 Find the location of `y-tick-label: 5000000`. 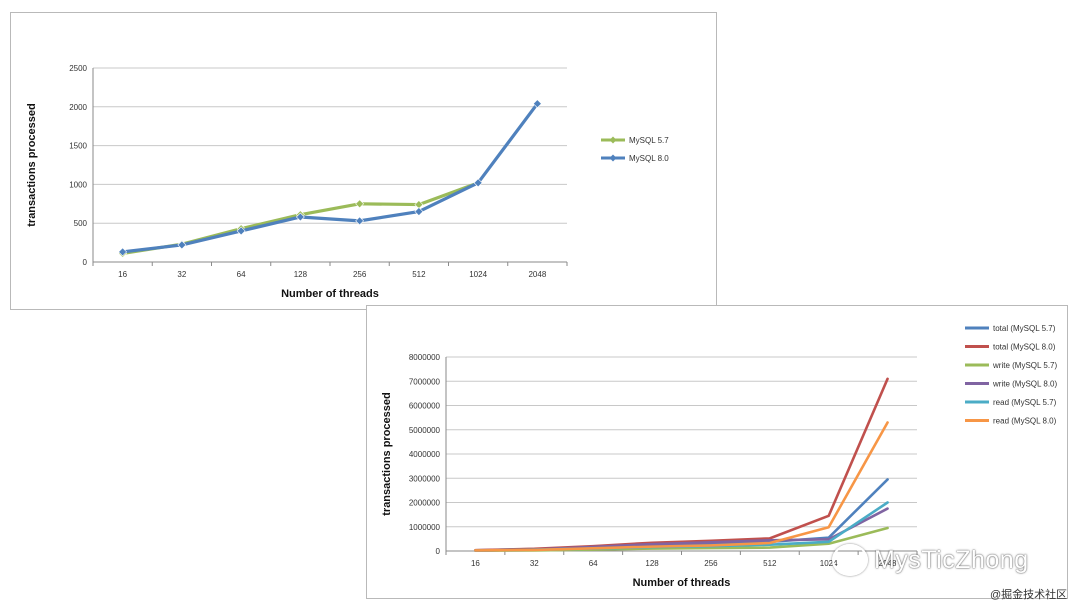

y-tick-label: 5000000 is located at coordinates (425, 430).